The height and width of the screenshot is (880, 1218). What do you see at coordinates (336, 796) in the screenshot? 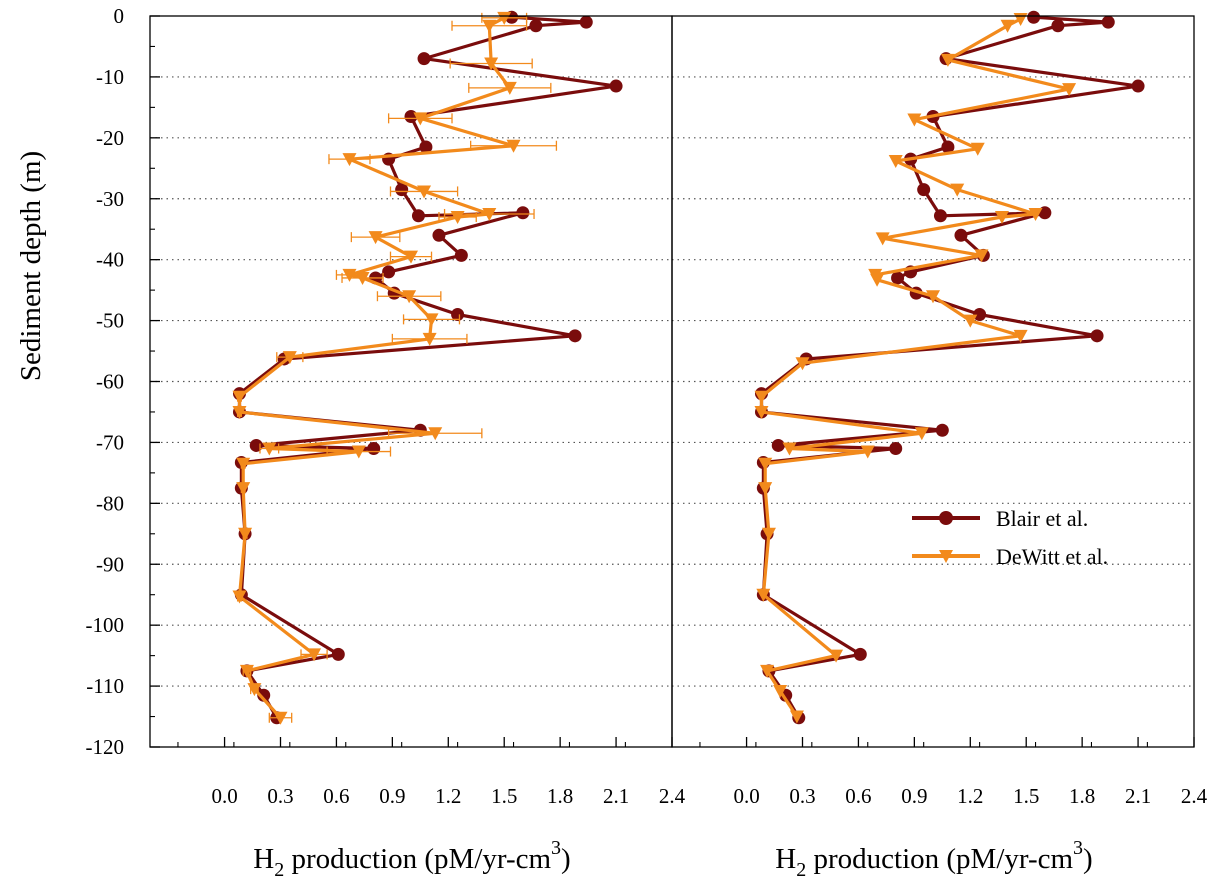
I see `x-tick-label: 0.6` at bounding box center [336, 796].